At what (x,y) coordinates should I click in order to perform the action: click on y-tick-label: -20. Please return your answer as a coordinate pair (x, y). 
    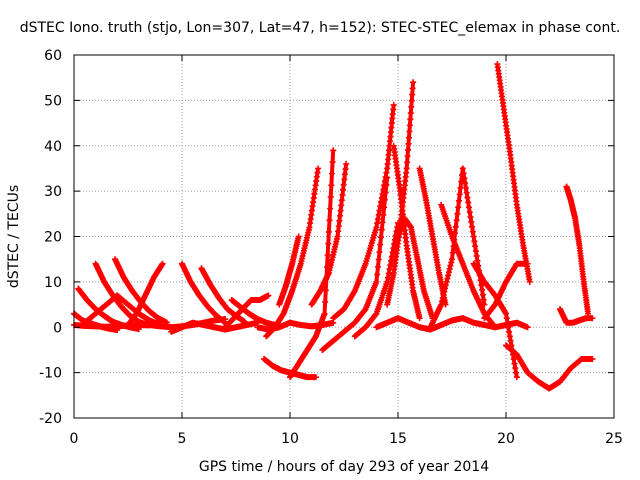
    Looking at the image, I should click on (50, 419).